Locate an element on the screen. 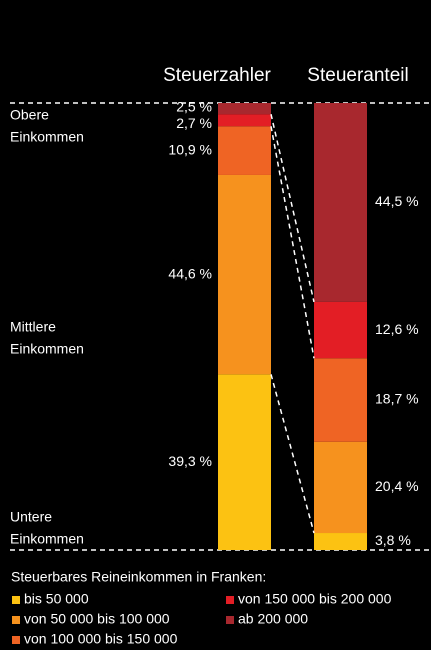 Image resolution: width=431 pixels, height=650 pixels. value-label: 20,4 % is located at coordinates (397, 486).